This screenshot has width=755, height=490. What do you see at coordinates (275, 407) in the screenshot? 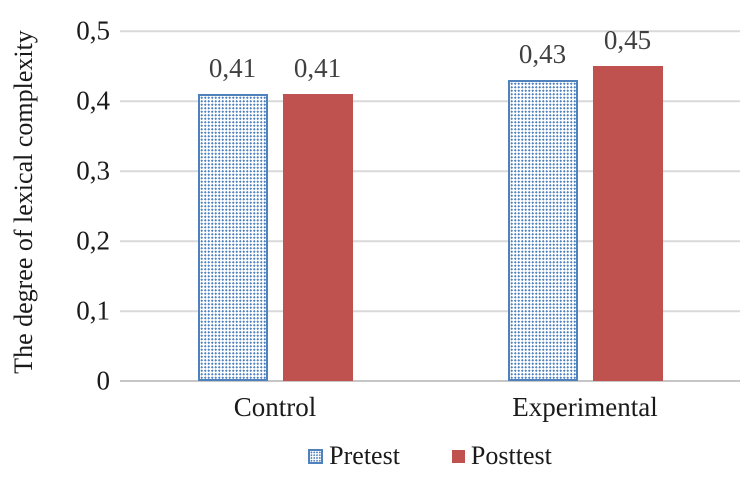
I see `x-category-label: Control` at bounding box center [275, 407].